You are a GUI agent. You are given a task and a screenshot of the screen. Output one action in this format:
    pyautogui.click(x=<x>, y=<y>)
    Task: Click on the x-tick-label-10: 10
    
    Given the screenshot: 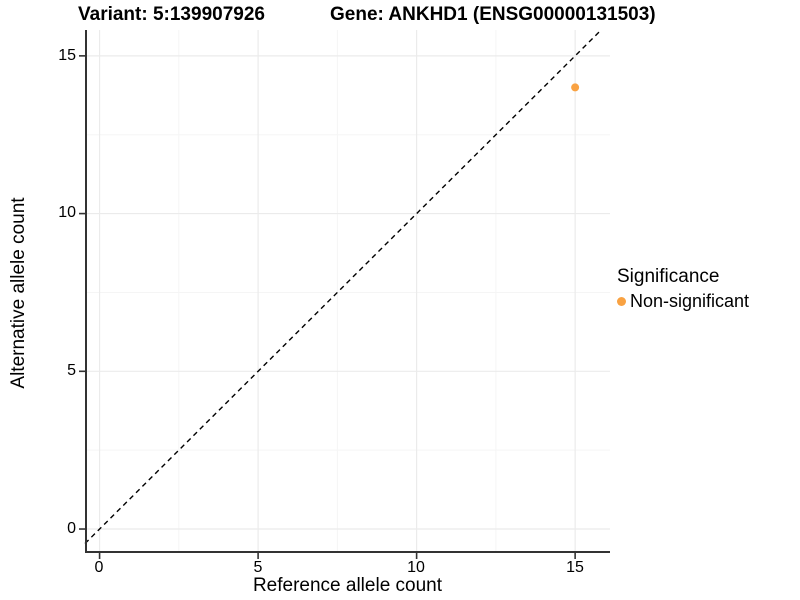 What is the action you would take?
    pyautogui.click(x=416, y=567)
    